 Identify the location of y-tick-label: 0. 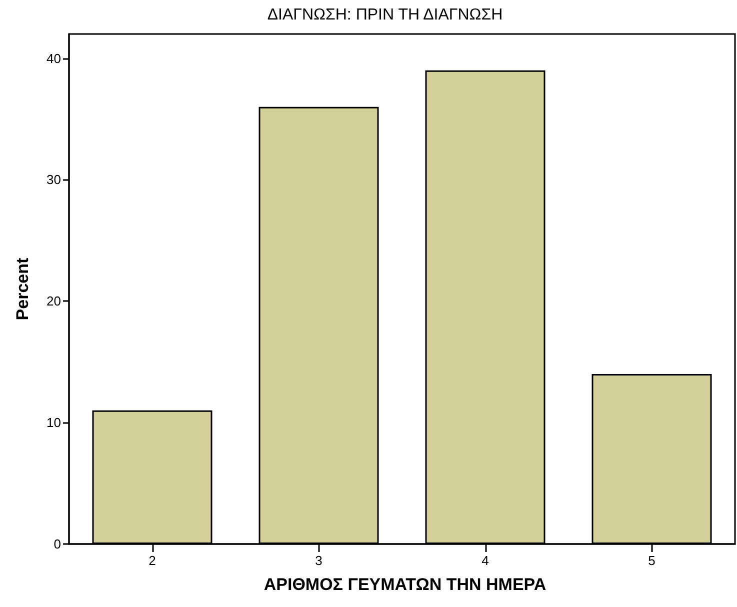
(57, 544).